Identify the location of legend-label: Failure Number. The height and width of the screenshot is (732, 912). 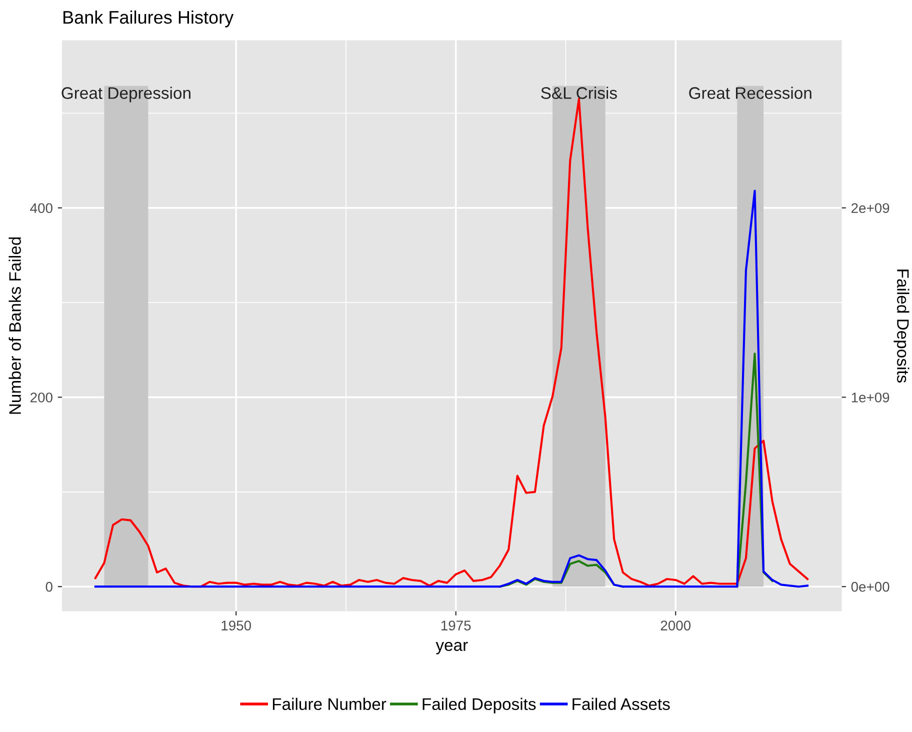
(329, 704).